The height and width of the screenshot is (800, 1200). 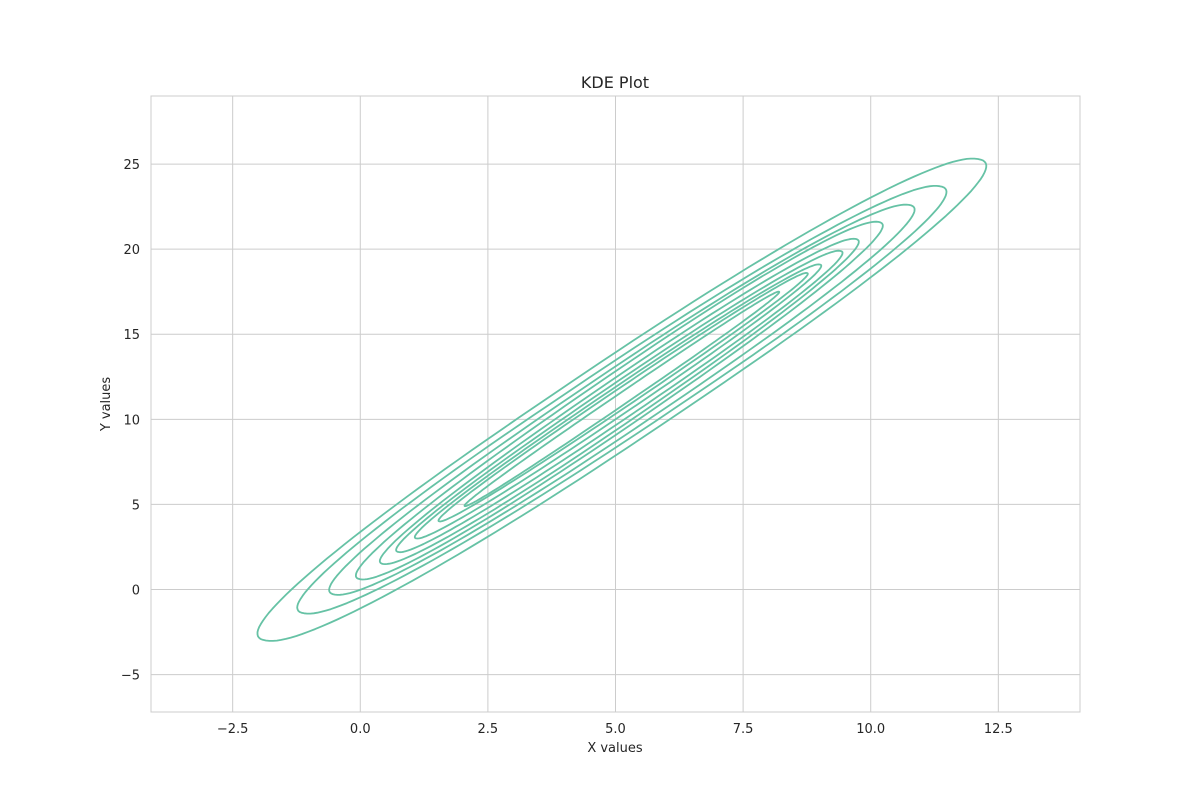 What do you see at coordinates (488, 729) in the screenshot?
I see `x-tick-label: 2.5` at bounding box center [488, 729].